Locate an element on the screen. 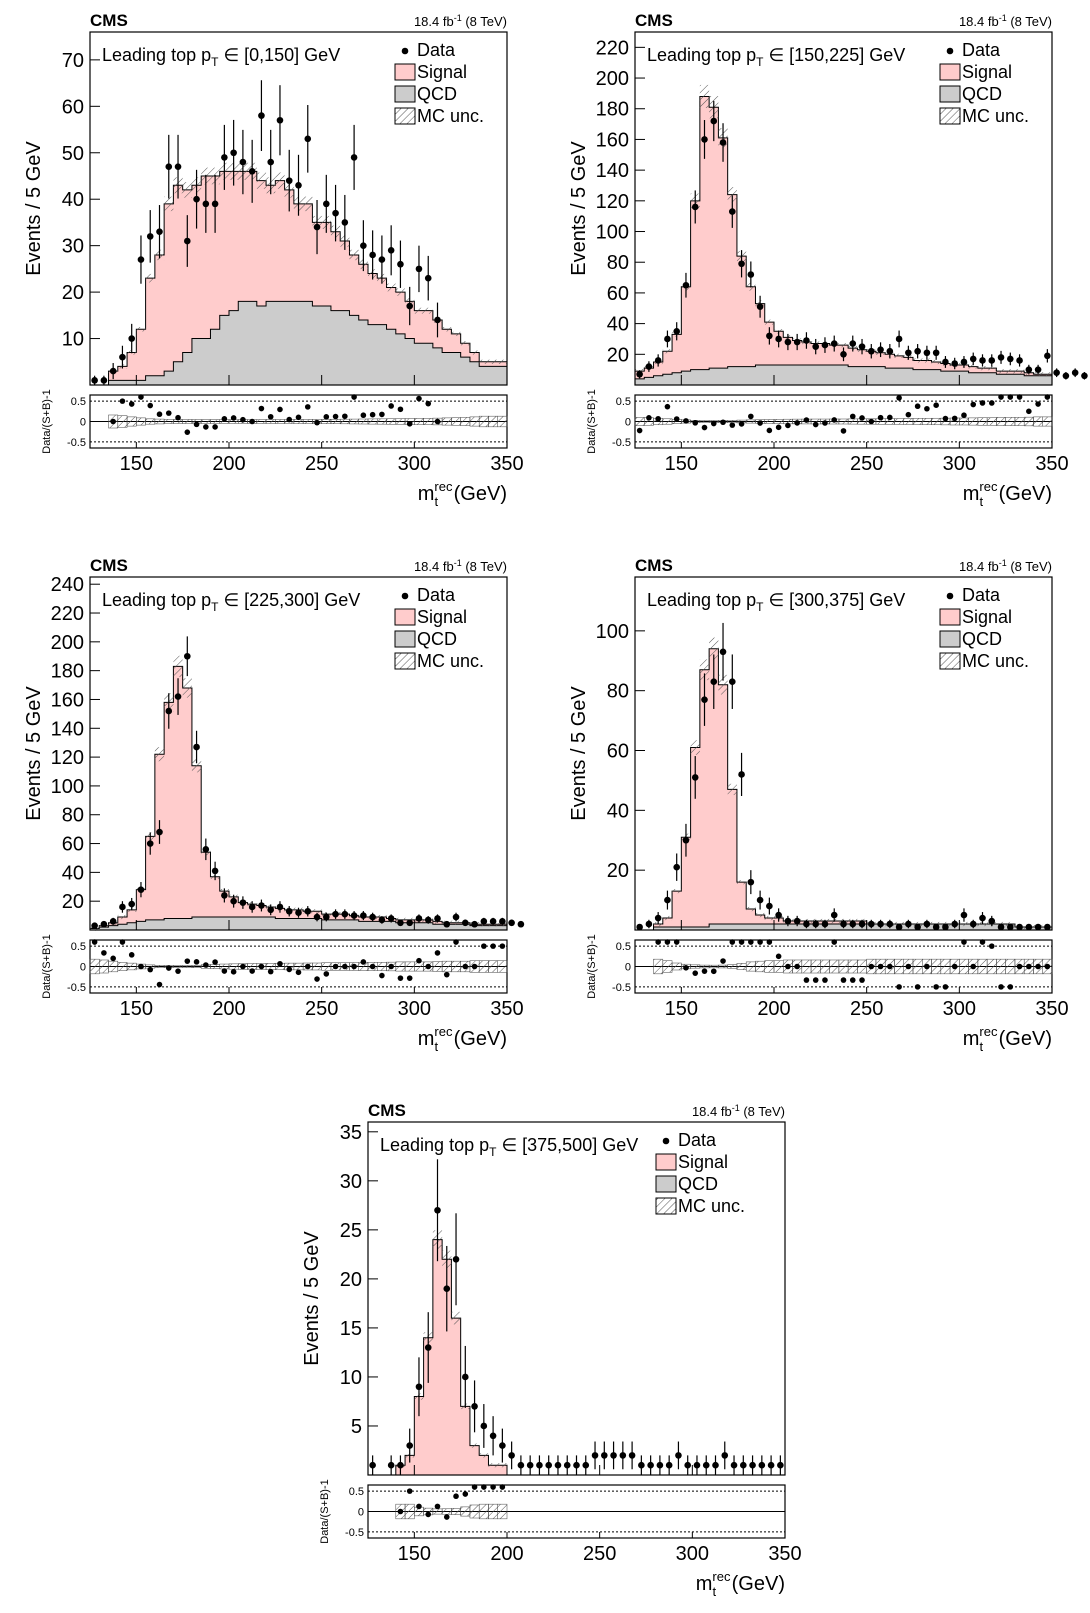  ratio-y-tick-label: 0 is located at coordinates (628, 968).